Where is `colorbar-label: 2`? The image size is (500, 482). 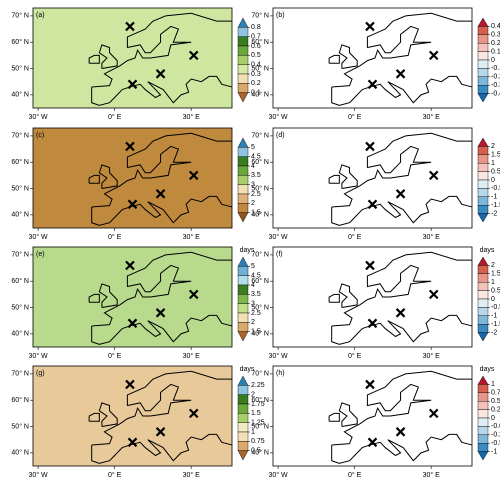
colorbar-label: 2 is located at coordinates (253, 395).